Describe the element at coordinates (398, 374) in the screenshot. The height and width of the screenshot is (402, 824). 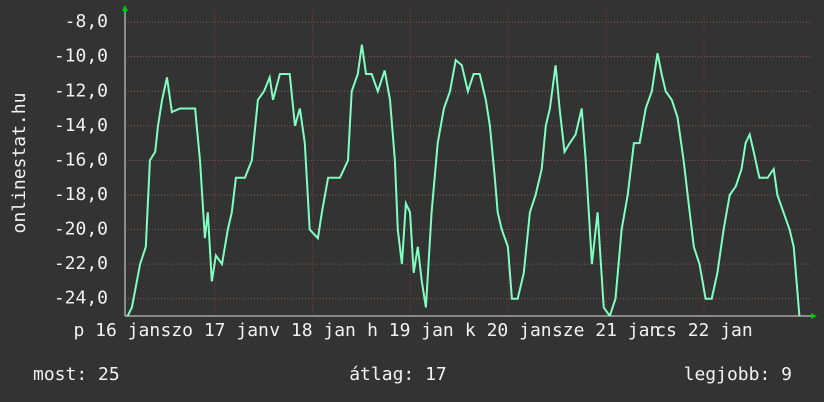
I see `footer-average: átlag: 17` at that location.